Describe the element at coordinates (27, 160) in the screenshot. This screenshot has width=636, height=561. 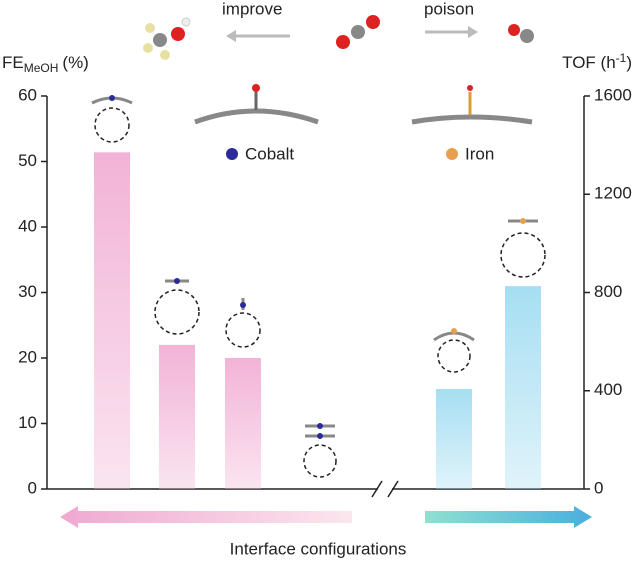
I see `y-tick-label: 50` at that location.